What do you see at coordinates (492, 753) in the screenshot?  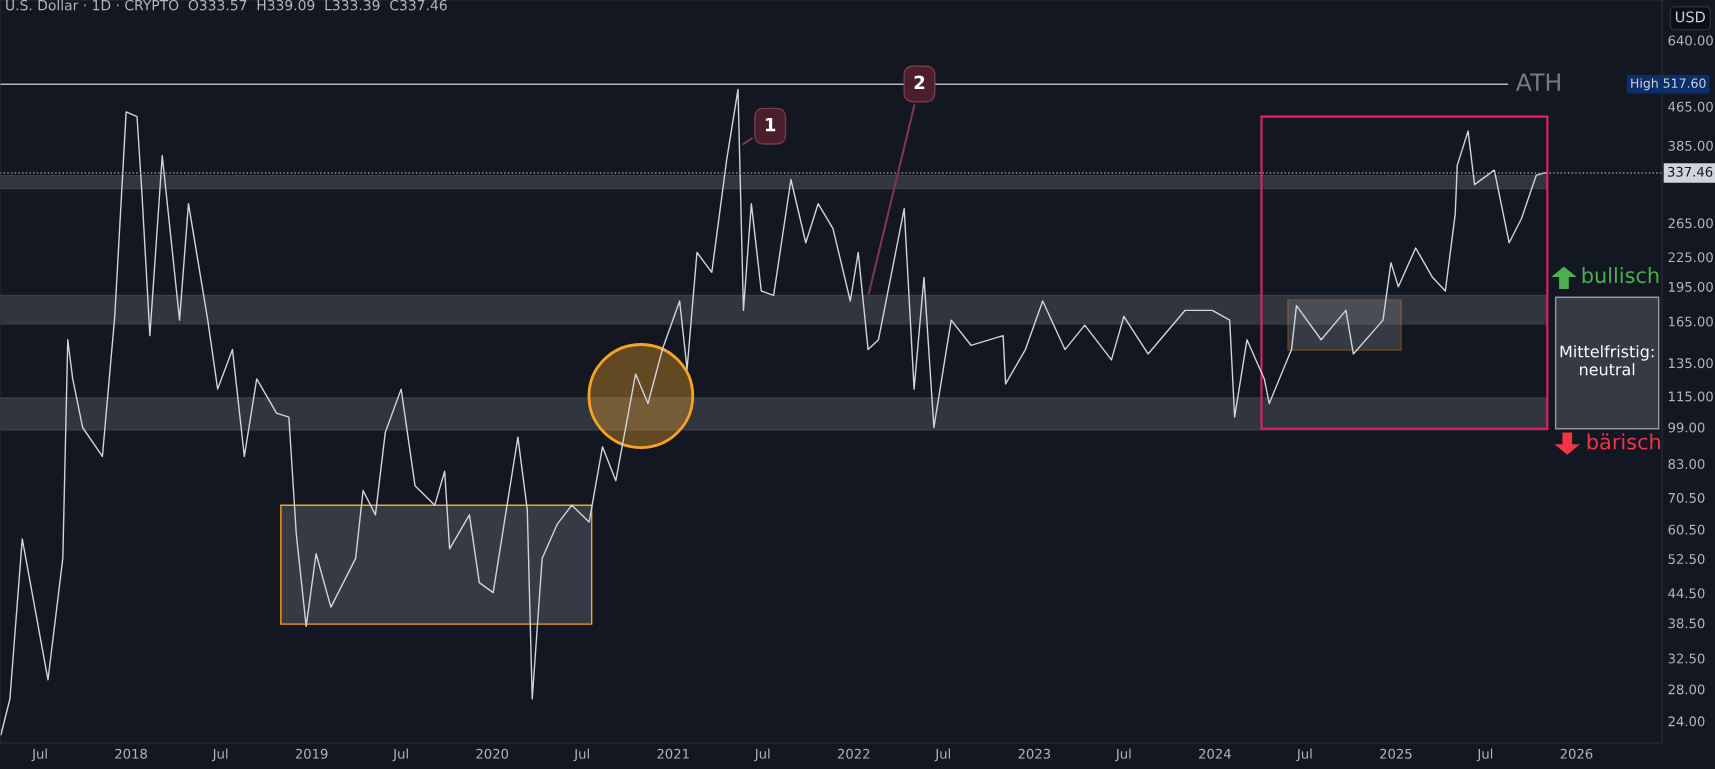 I see `x-tick-label: 2020` at bounding box center [492, 753].